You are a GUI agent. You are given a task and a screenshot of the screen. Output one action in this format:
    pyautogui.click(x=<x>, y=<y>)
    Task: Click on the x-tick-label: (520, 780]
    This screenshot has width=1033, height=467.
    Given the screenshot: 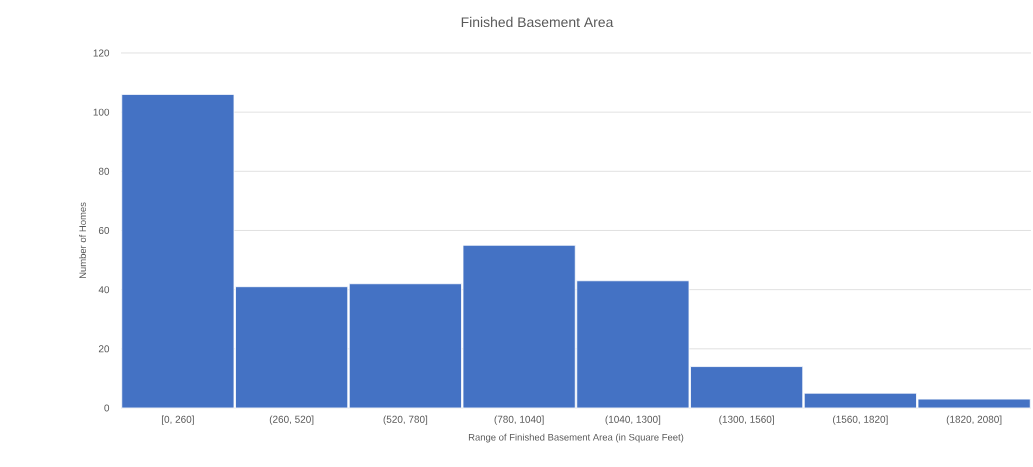 What is the action you would take?
    pyautogui.click(x=405, y=420)
    